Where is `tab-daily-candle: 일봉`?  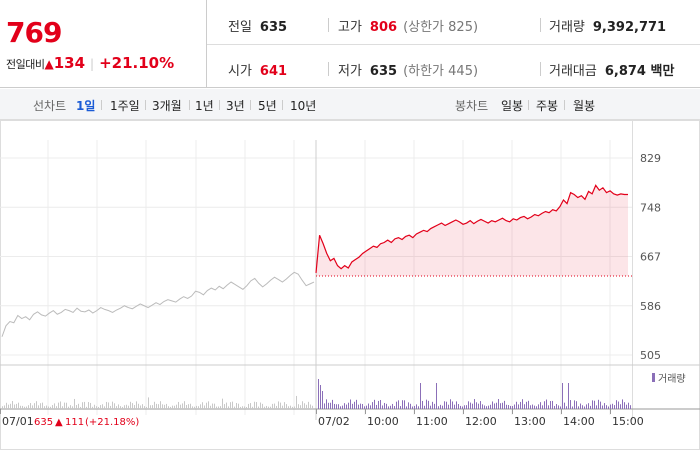
tab-daily-candle: 일봉 is located at coordinates (512, 106).